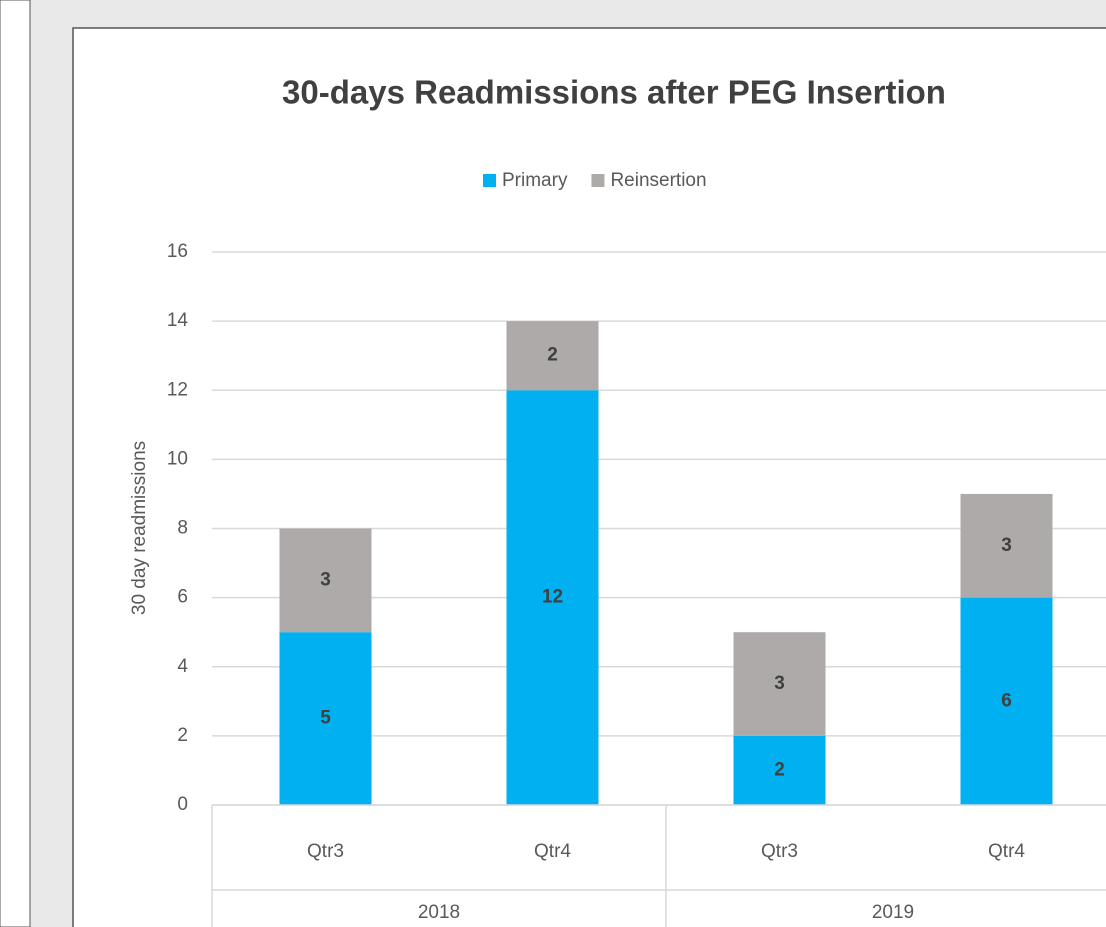 Image resolution: width=1106 pixels, height=927 pixels. Describe the element at coordinates (614, 92) in the screenshot. I see `chart-title: 30-days Readmissions after PEG Insertion` at that location.